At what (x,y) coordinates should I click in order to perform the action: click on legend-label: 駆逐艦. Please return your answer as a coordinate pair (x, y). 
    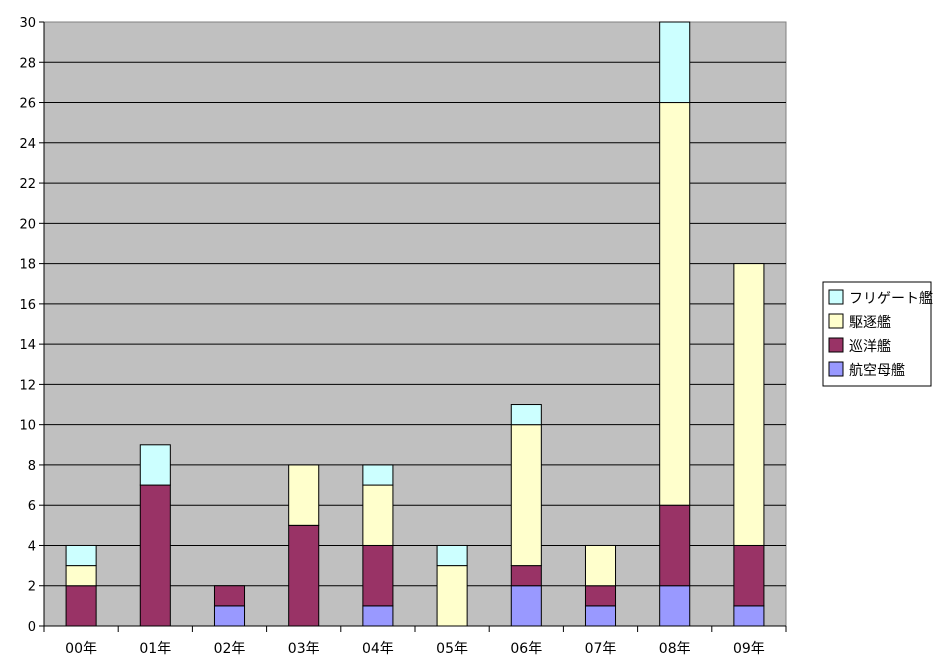
    Looking at the image, I should click on (870, 323).